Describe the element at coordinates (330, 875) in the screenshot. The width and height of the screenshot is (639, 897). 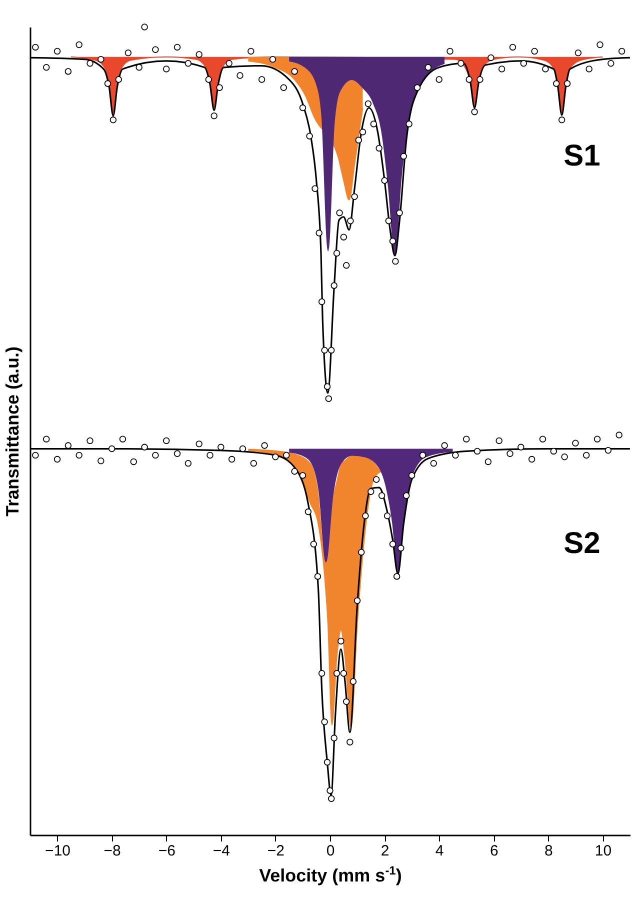
I see `x-axis-title: Velocity (mm s$^{-1}$)` at that location.